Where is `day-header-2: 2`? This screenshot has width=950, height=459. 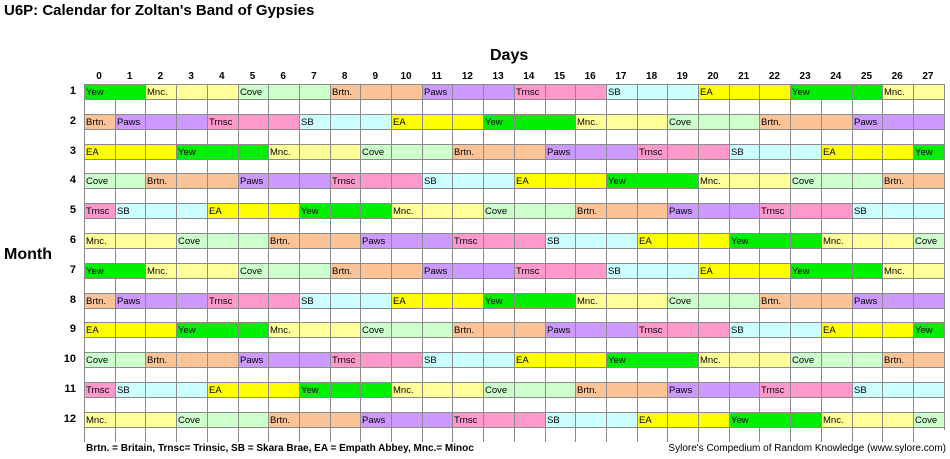
day-header-2: 2 is located at coordinates (160, 76).